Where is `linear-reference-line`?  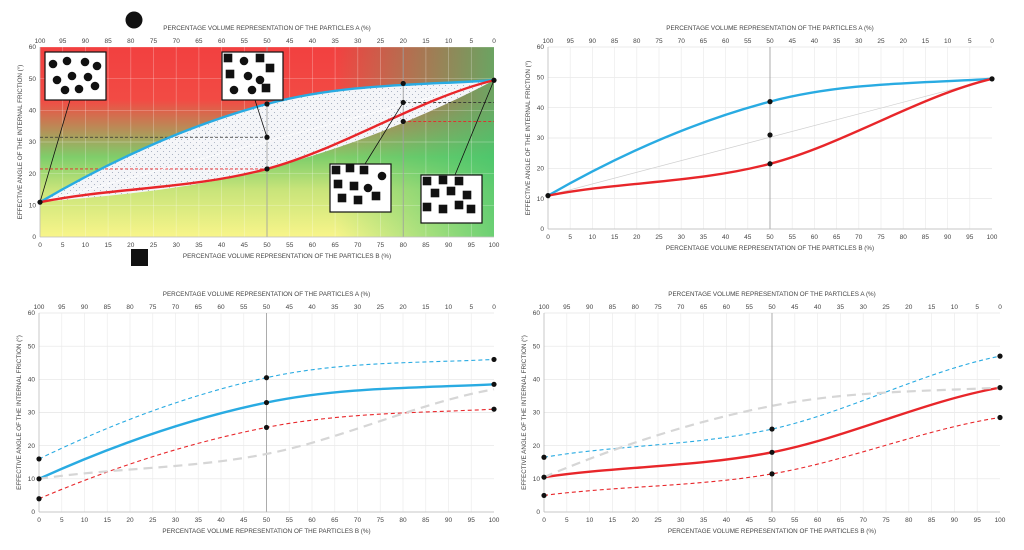
linear-reference-line is located at coordinates (267, 141).